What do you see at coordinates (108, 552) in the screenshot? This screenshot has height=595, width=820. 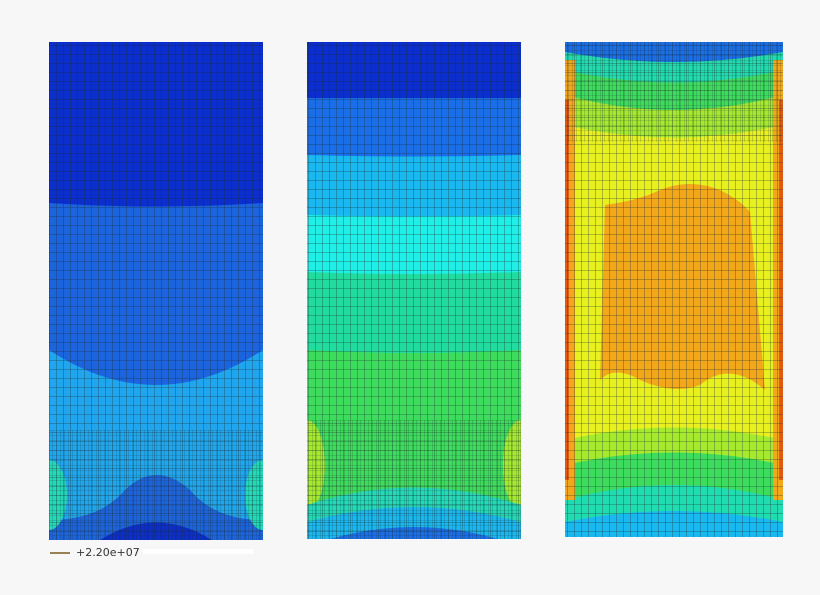 I see `legend-label: +2.20e+07` at bounding box center [108, 552].